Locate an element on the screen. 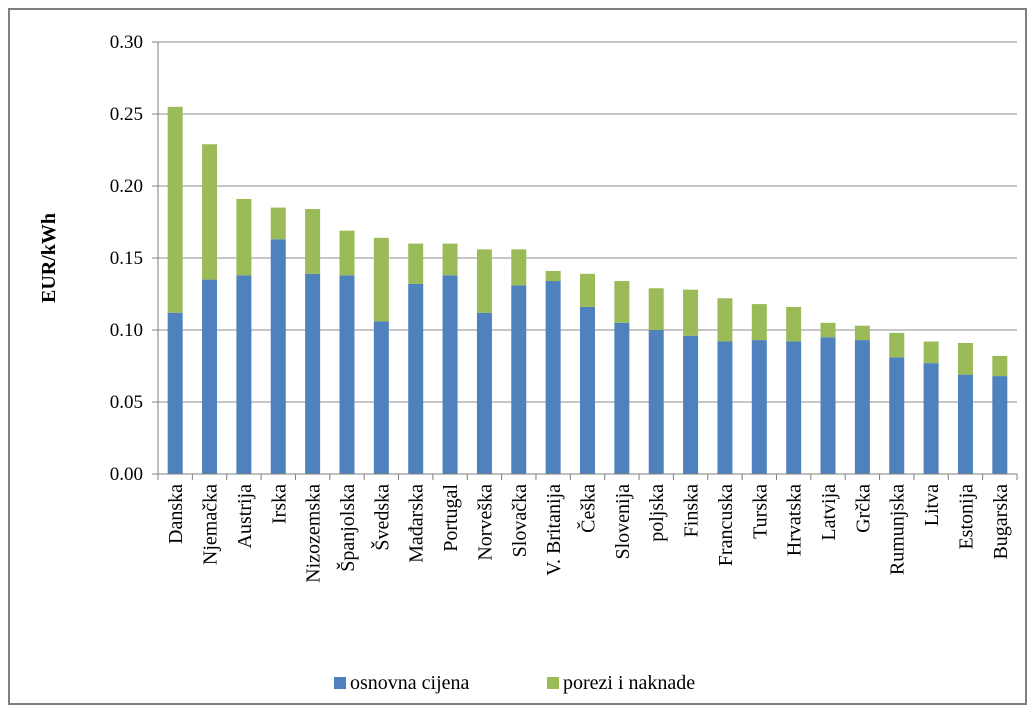 This screenshot has width=1035, height=713. y-tick-label: 0.25 is located at coordinates (126, 114).